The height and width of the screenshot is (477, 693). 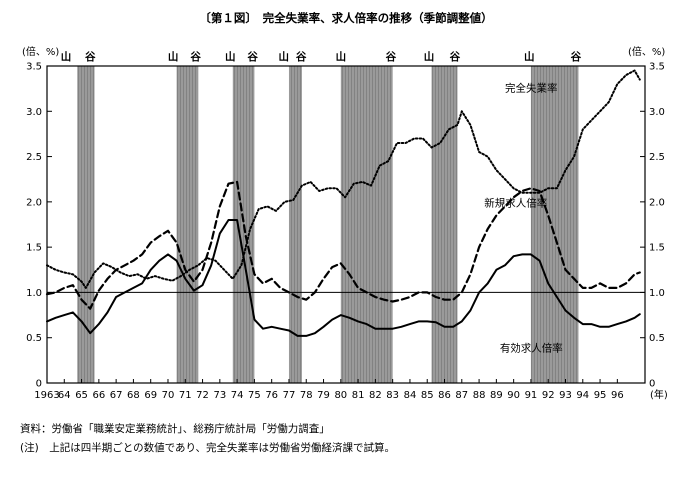 What do you see at coordinates (427, 395) in the screenshot?
I see `x-tick-label: 85` at bounding box center [427, 395].